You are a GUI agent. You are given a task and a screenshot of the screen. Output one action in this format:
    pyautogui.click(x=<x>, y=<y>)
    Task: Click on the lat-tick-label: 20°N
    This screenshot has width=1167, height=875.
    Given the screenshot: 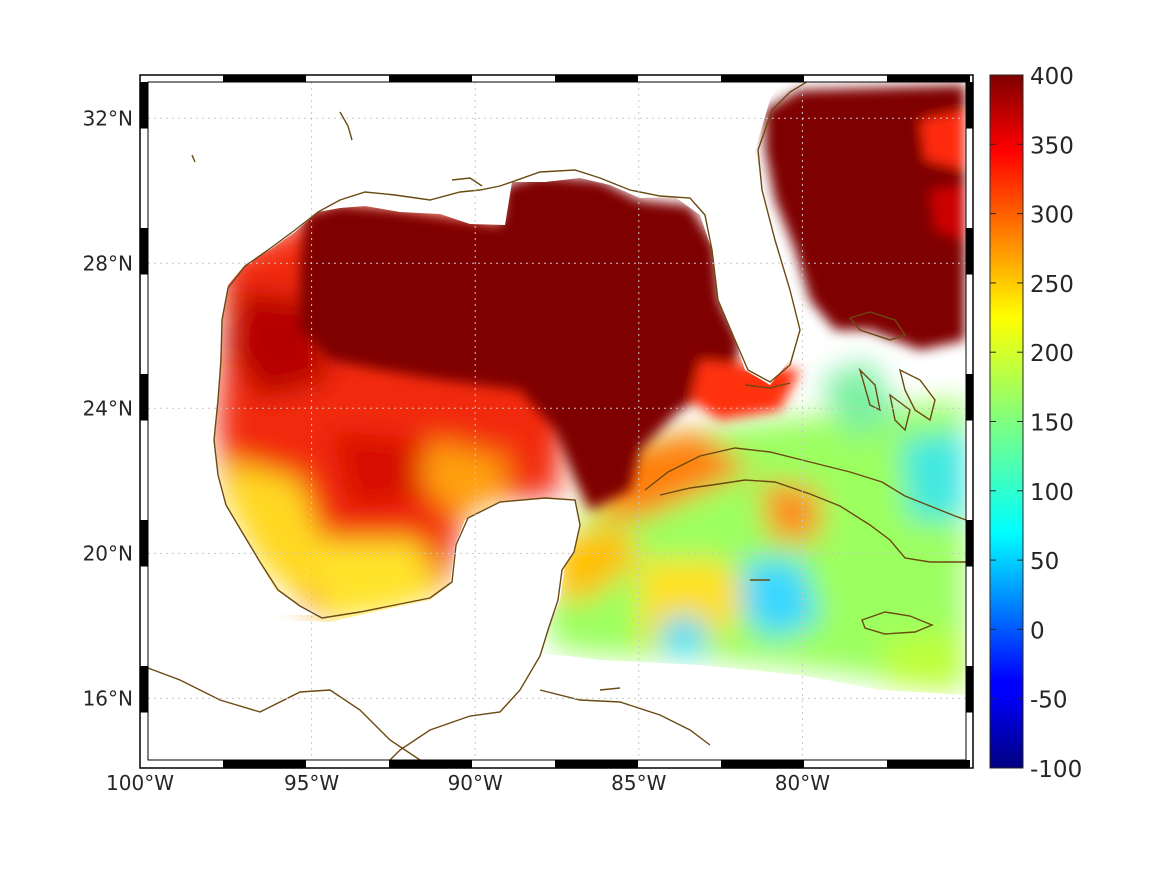 What is the action you would take?
    pyautogui.click(x=108, y=553)
    